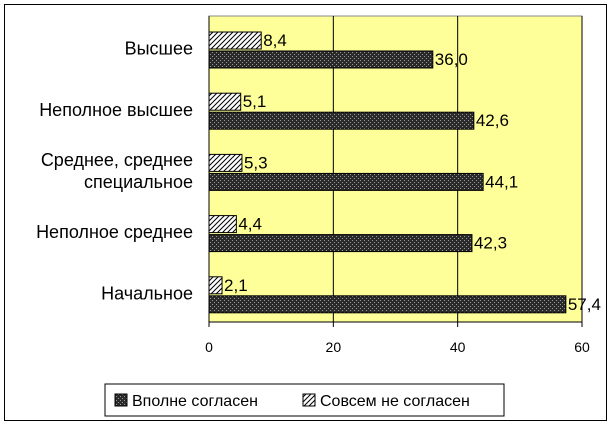 This screenshot has height=427, width=613. I want to click on legend-swatch-совсем-не-согласен, so click(309, 400).